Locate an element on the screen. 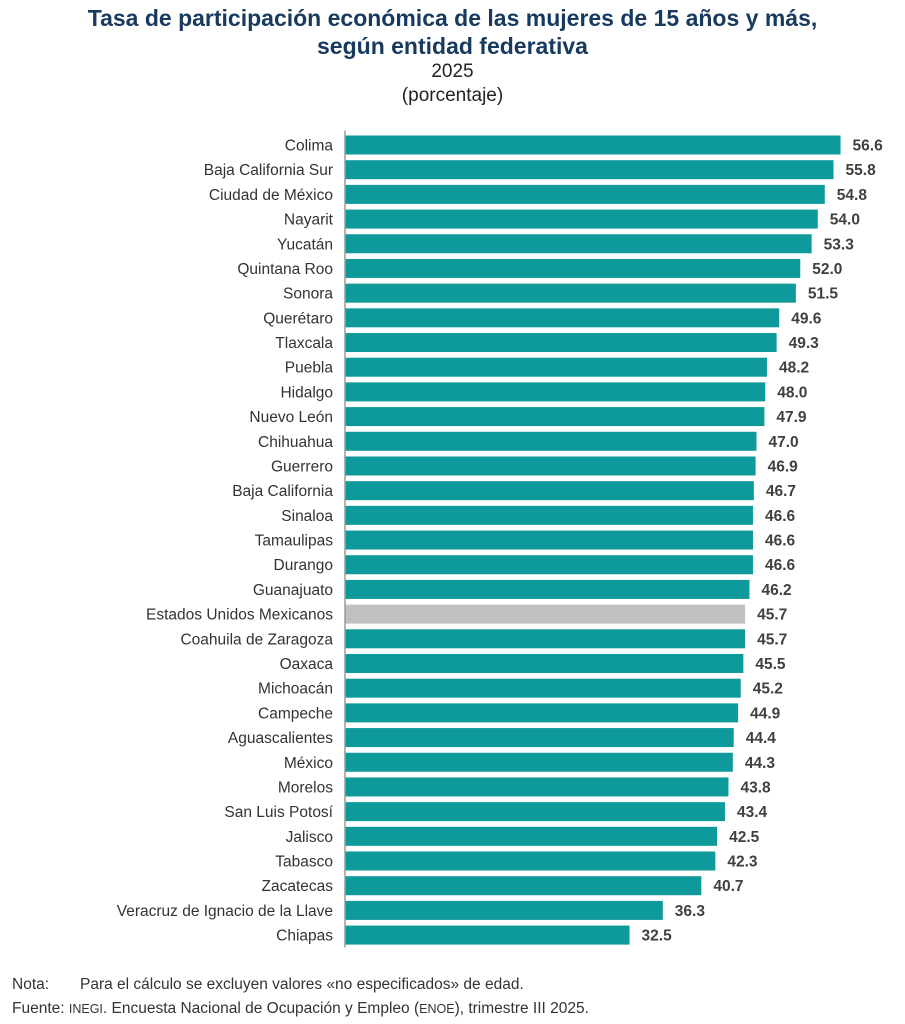 The image size is (905, 1024). category-label: San Luis Potosí is located at coordinates (278, 812).